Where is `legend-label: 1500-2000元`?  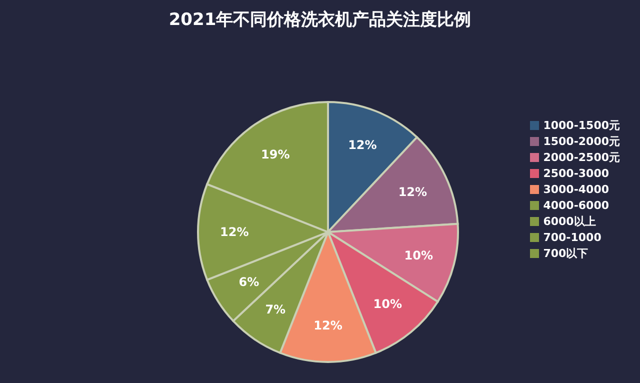 legend-label: 1500-2000元 is located at coordinates (581, 141).